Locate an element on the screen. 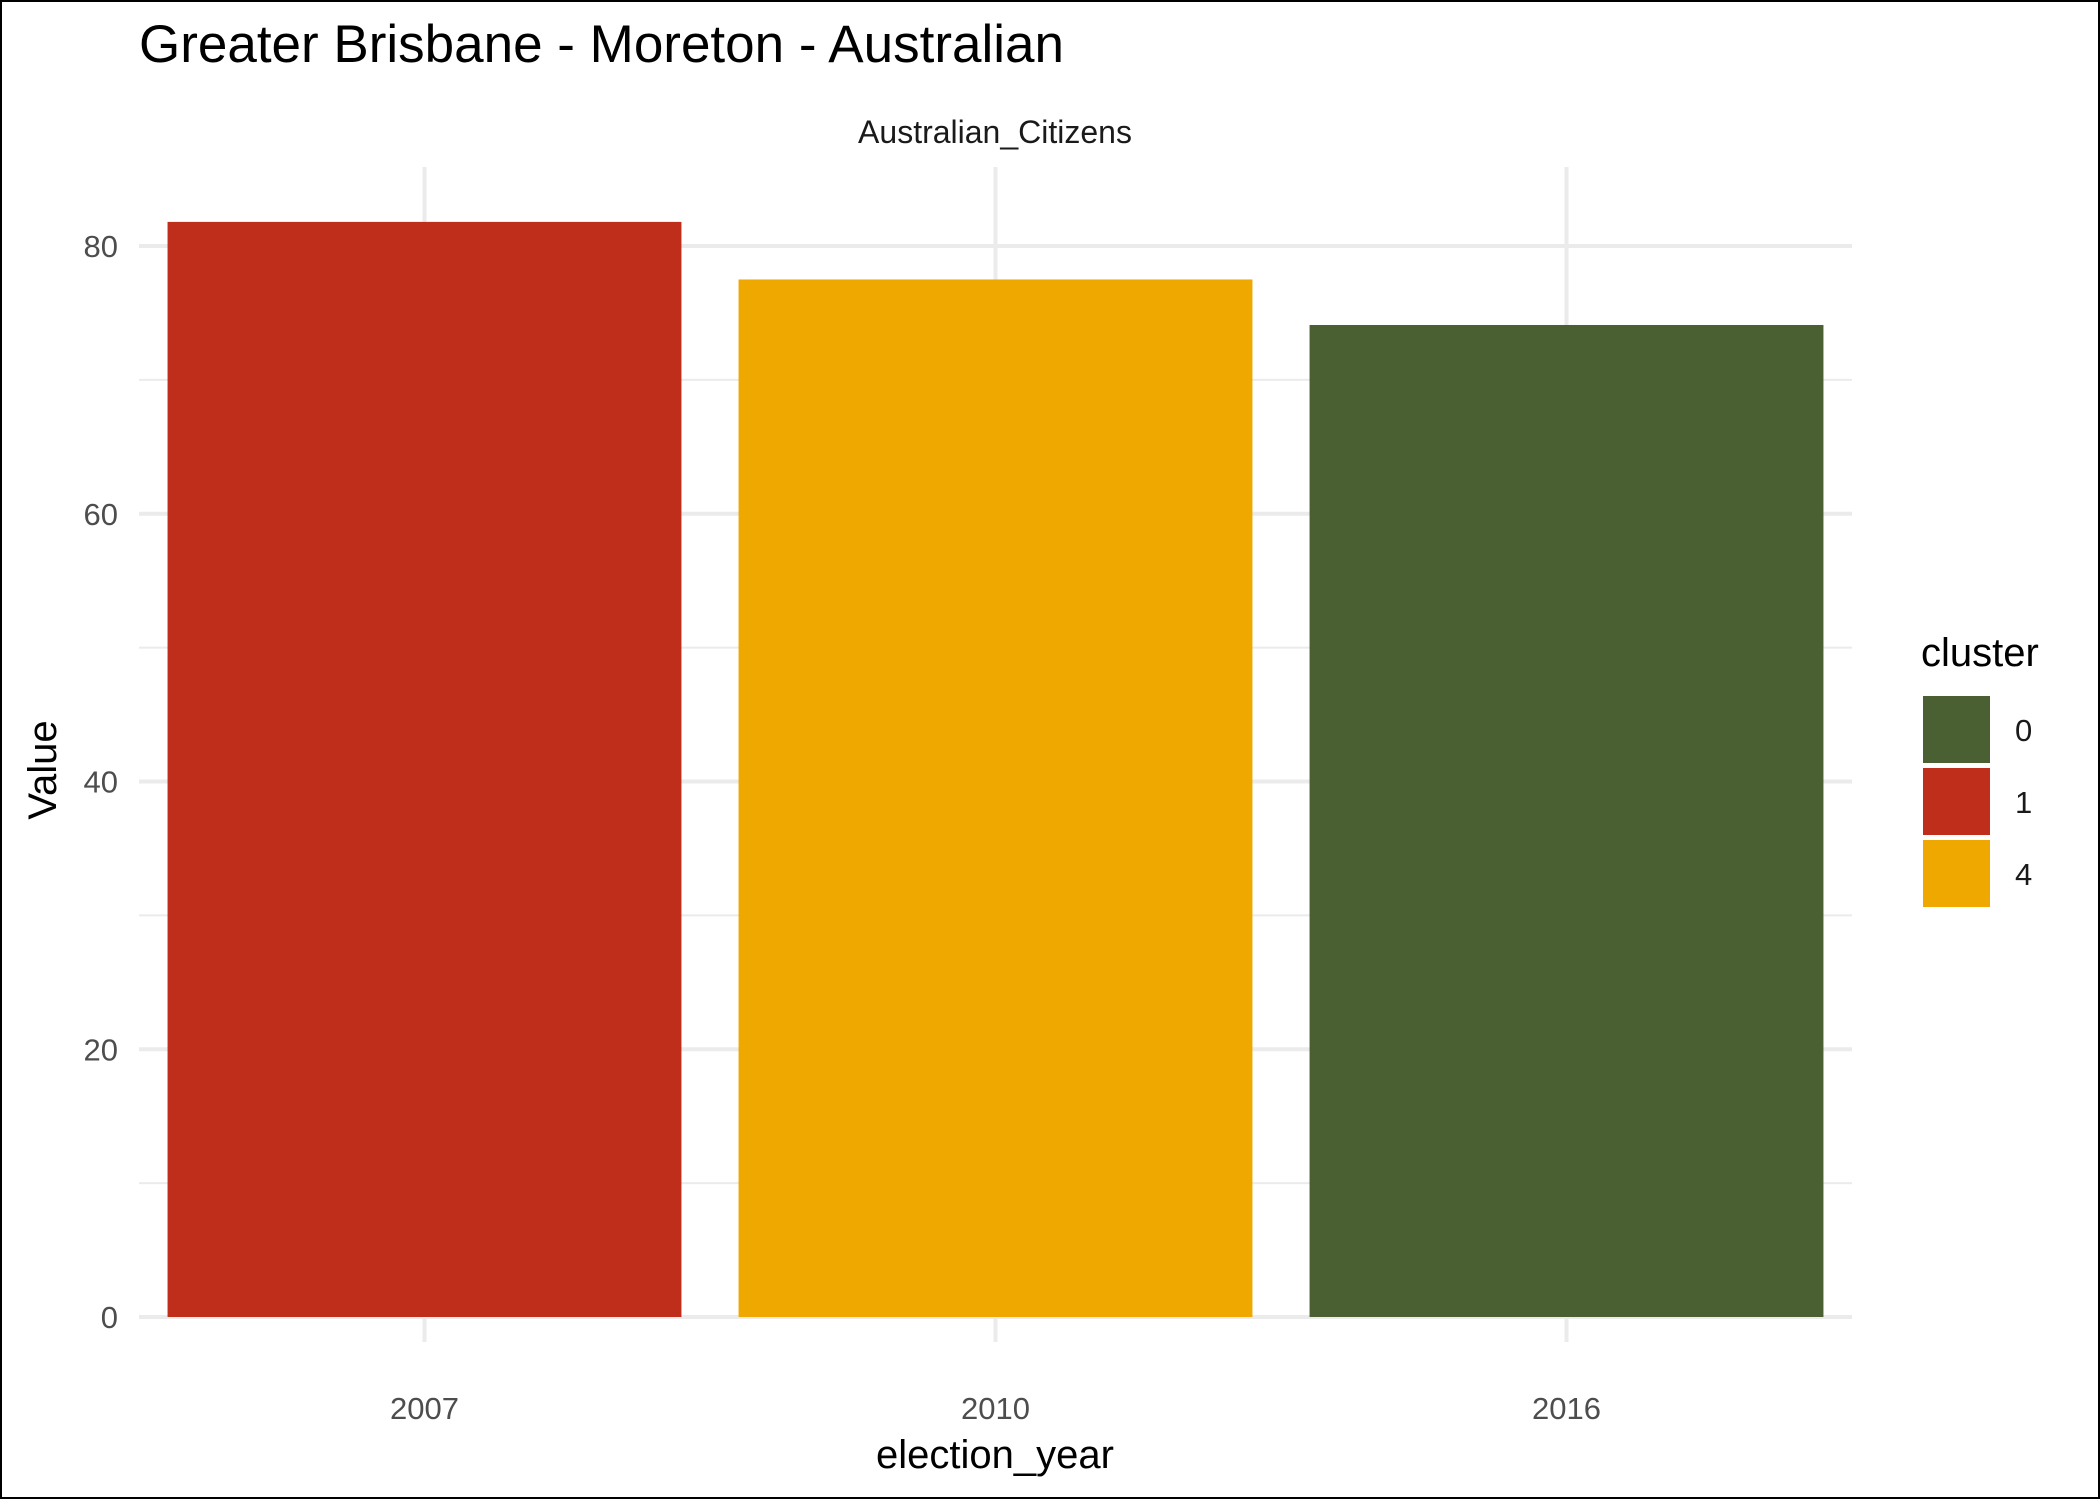 This screenshot has height=1501, width=2100. legend-title: cluster is located at coordinates (1980, 653).